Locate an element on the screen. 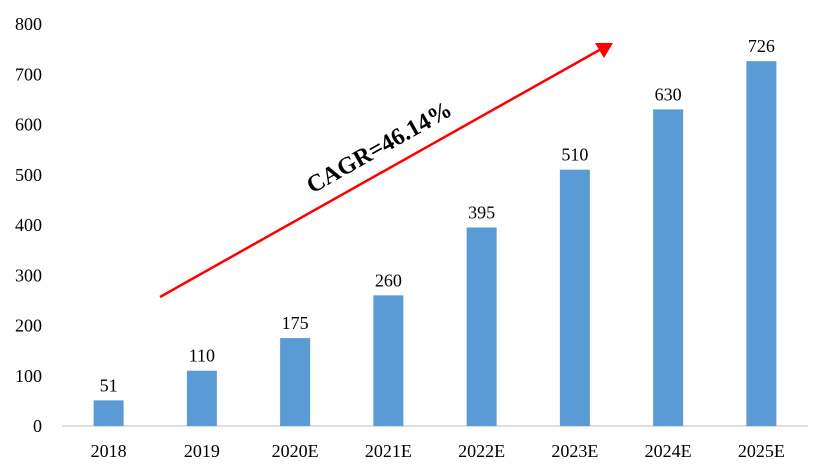  x-tick-label: 2022E is located at coordinates (481, 451).